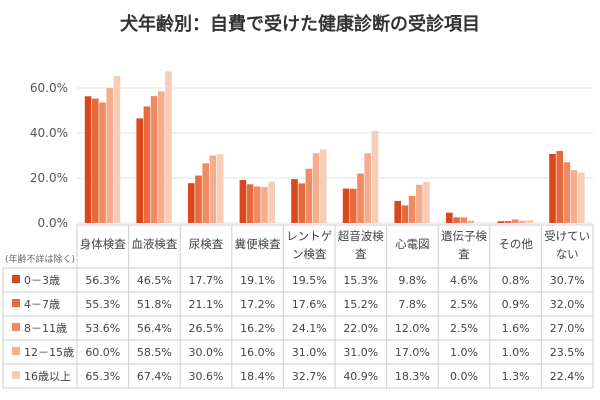  Describe the element at coordinates (309, 254) in the screenshot. I see `category-label: ン検査` at that location.